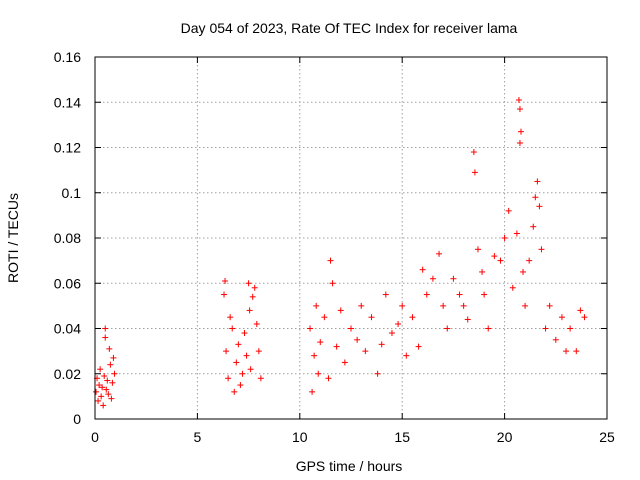 Image resolution: width=640 pixels, height=480 pixels. What do you see at coordinates (67, 283) in the screenshot?
I see `y-tick-label: 0.06` at bounding box center [67, 283].